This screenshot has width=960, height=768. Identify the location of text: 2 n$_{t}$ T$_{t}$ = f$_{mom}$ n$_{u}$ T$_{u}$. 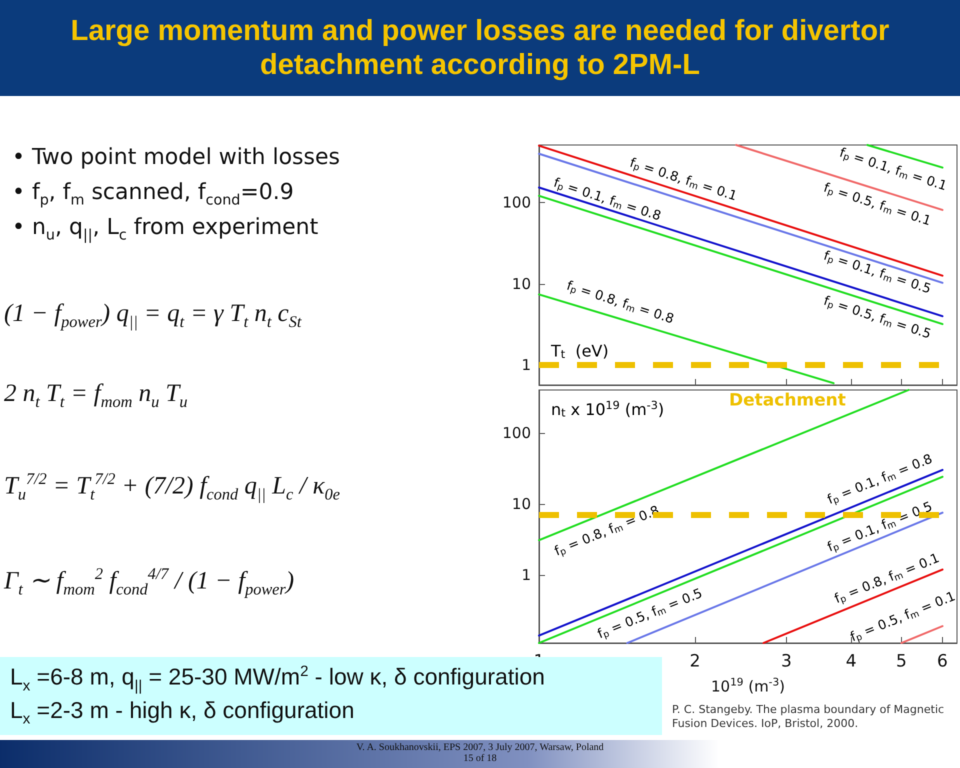
(96, 395).